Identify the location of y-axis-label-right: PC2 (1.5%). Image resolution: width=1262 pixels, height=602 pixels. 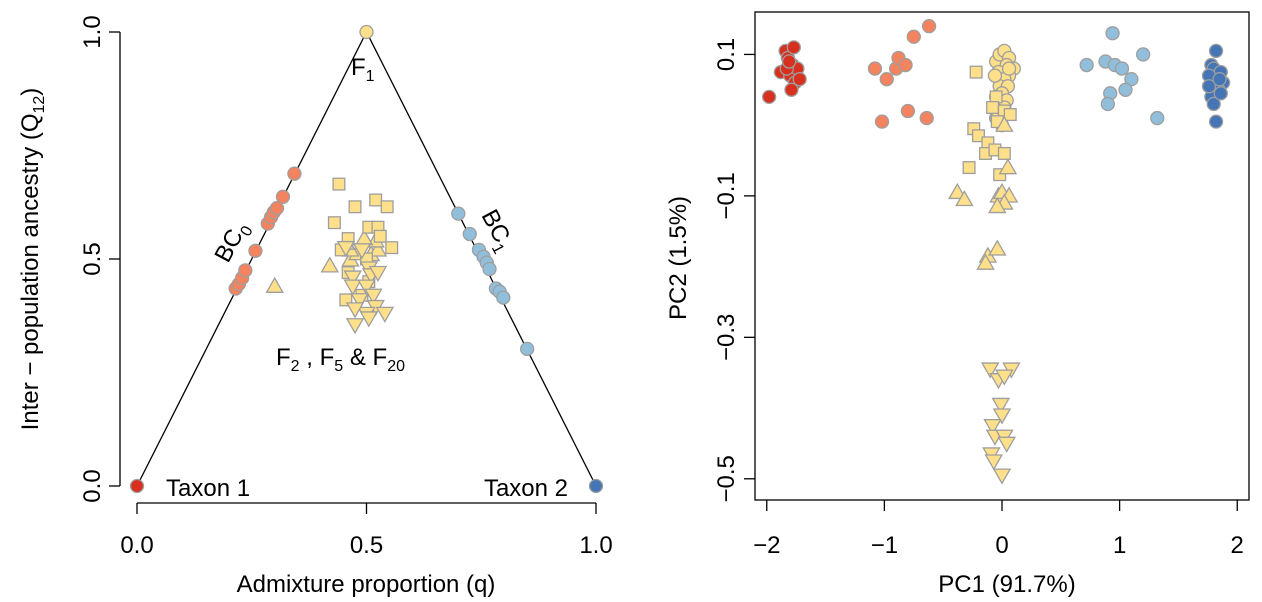
(678, 258).